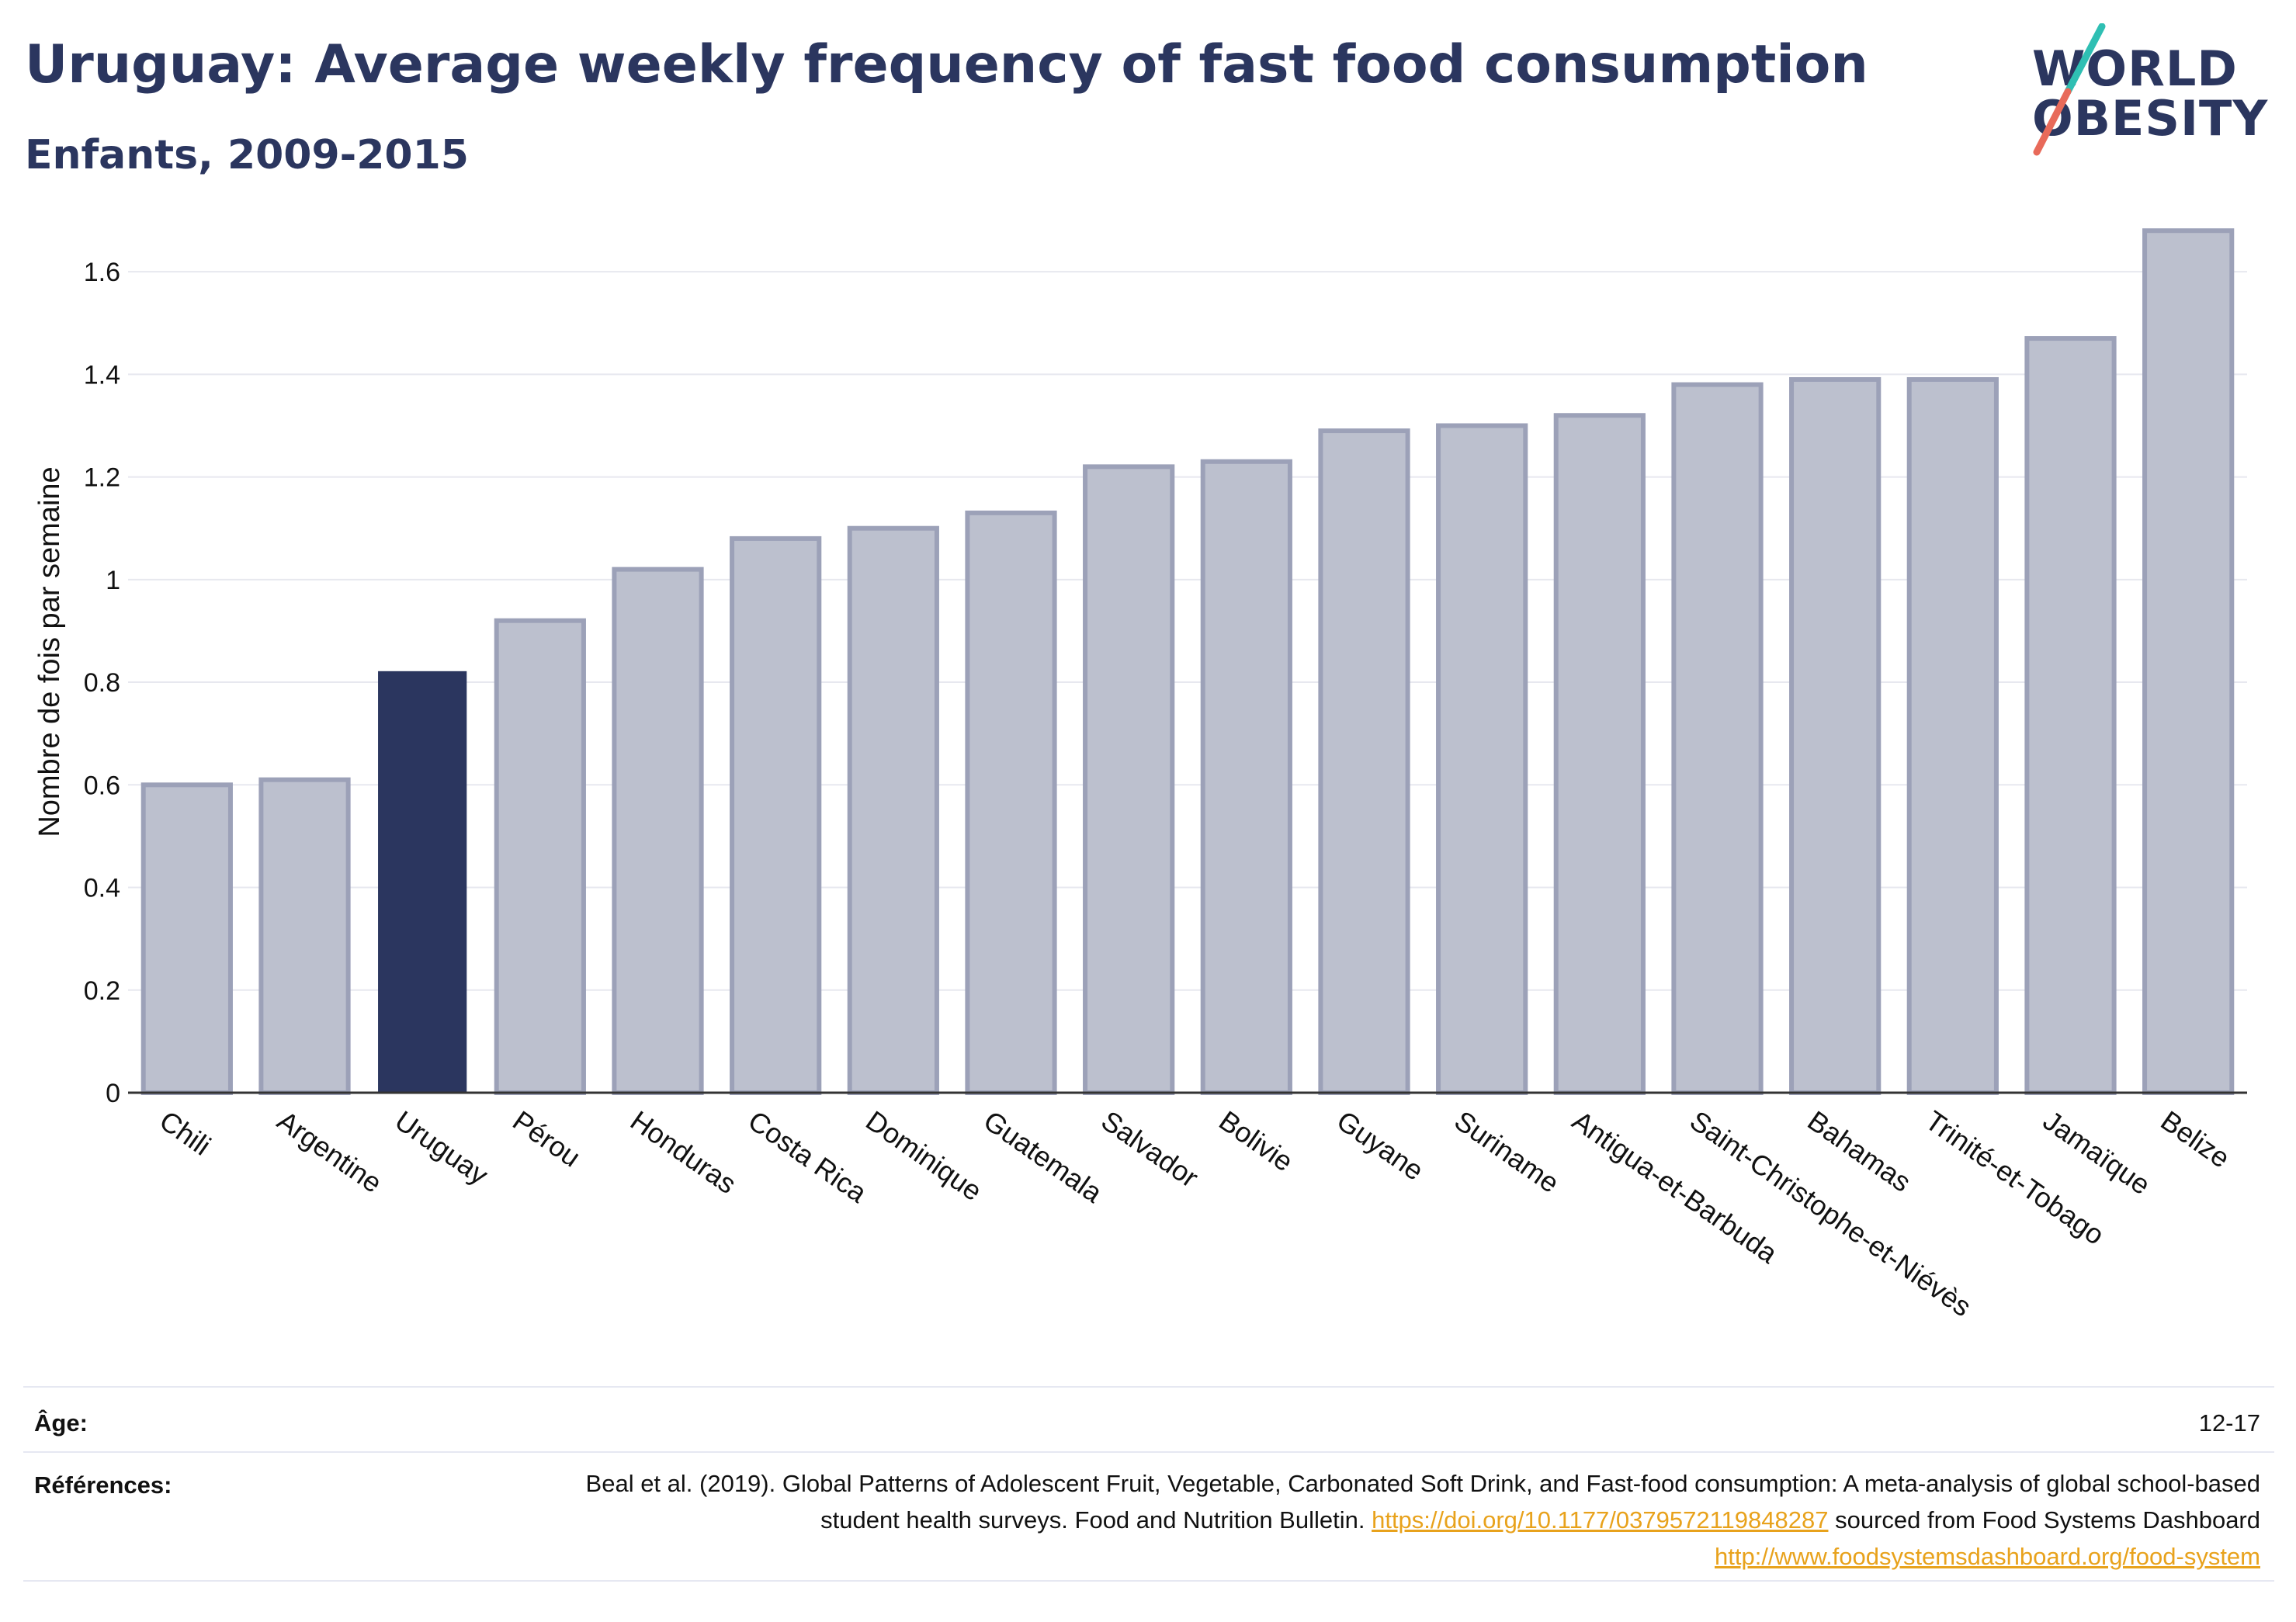 The width and height of the screenshot is (2296, 1622). I want to click on bar-honduras, so click(658, 831).